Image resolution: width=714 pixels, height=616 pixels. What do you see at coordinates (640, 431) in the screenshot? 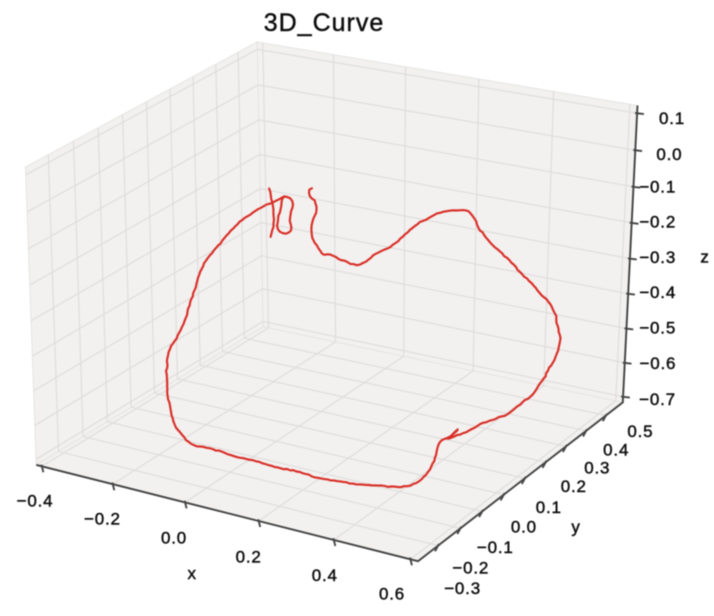
I see `svg-text: 0.5` at bounding box center [640, 431].